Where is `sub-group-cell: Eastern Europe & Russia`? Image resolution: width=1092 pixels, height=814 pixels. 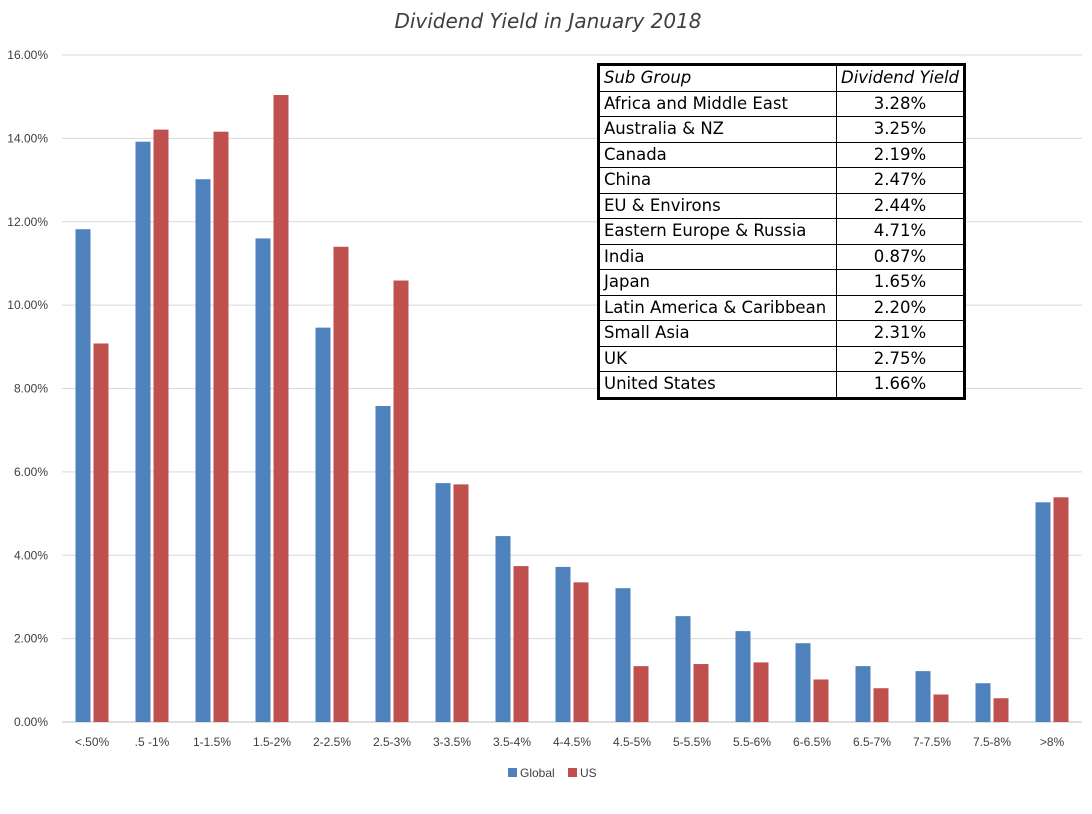
sub-group-cell: Eastern Europe & Russia is located at coordinates (717, 231).